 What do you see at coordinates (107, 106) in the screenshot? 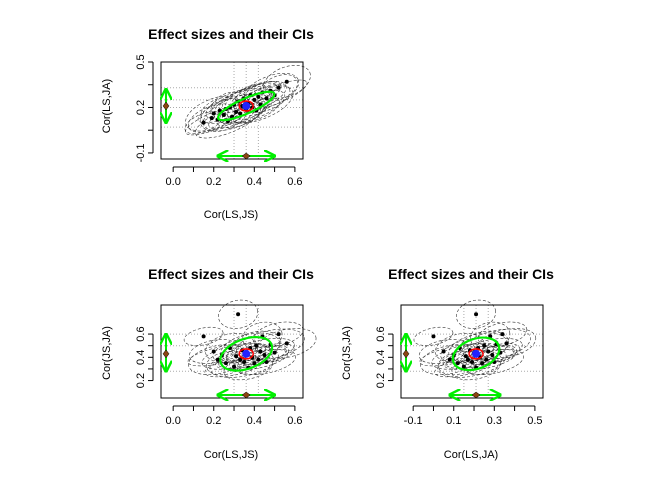
I see `y-axis-label: Cor(LS,JA)` at bounding box center [107, 106].